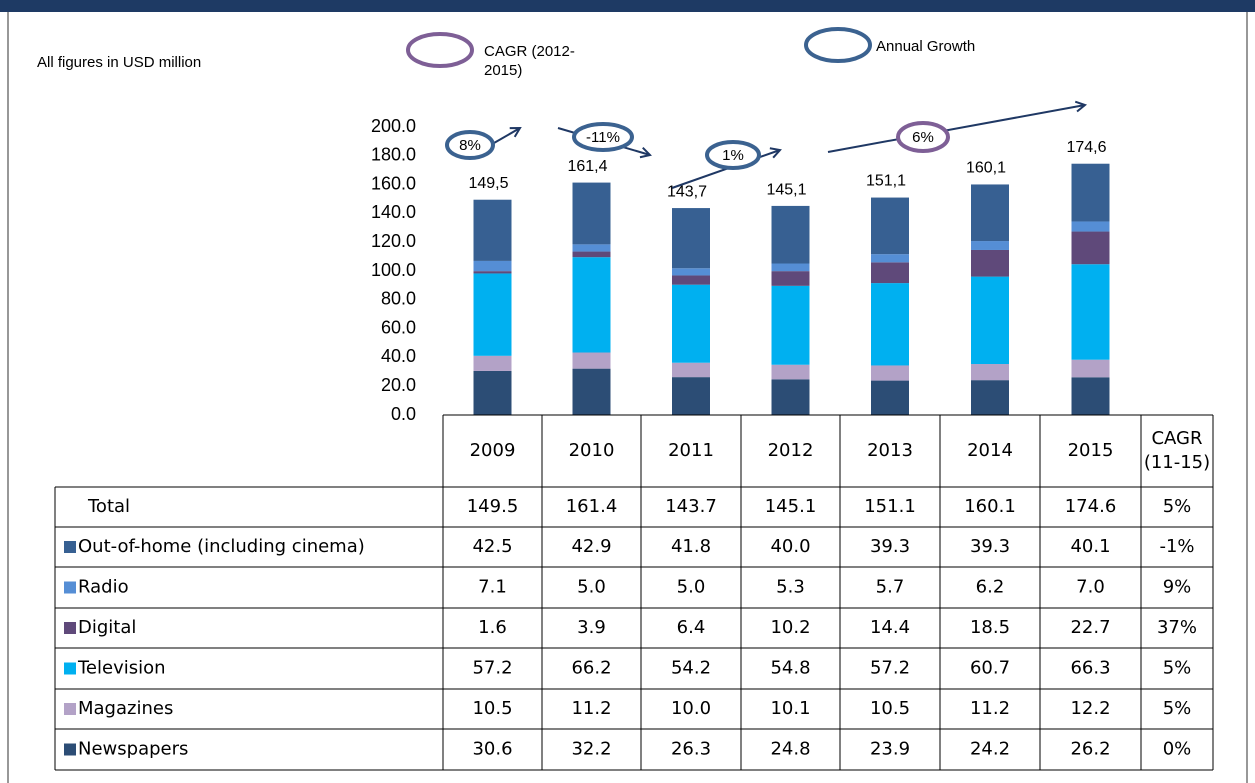 The image size is (1255, 783). Describe the element at coordinates (691, 708) in the screenshot. I see `table-cell: 10.0` at that location.